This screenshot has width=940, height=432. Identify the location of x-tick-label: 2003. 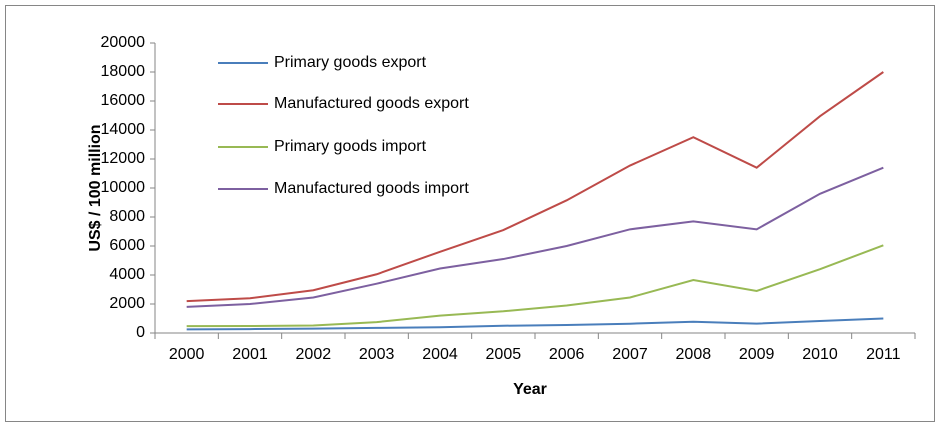
(377, 354).